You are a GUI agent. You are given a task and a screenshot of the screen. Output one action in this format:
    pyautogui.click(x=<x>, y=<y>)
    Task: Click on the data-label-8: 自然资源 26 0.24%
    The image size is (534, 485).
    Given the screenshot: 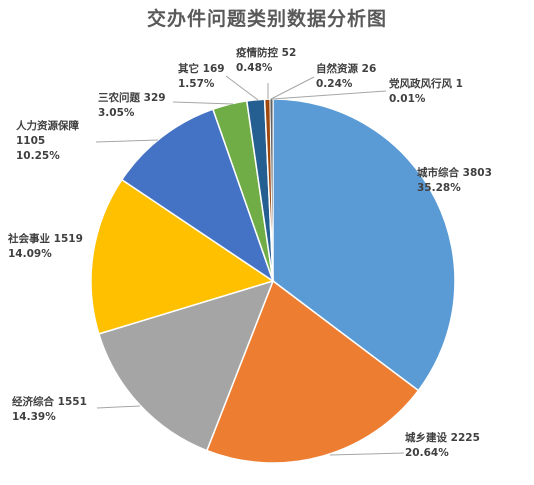 What is the action you would take?
    pyautogui.click(x=346, y=76)
    